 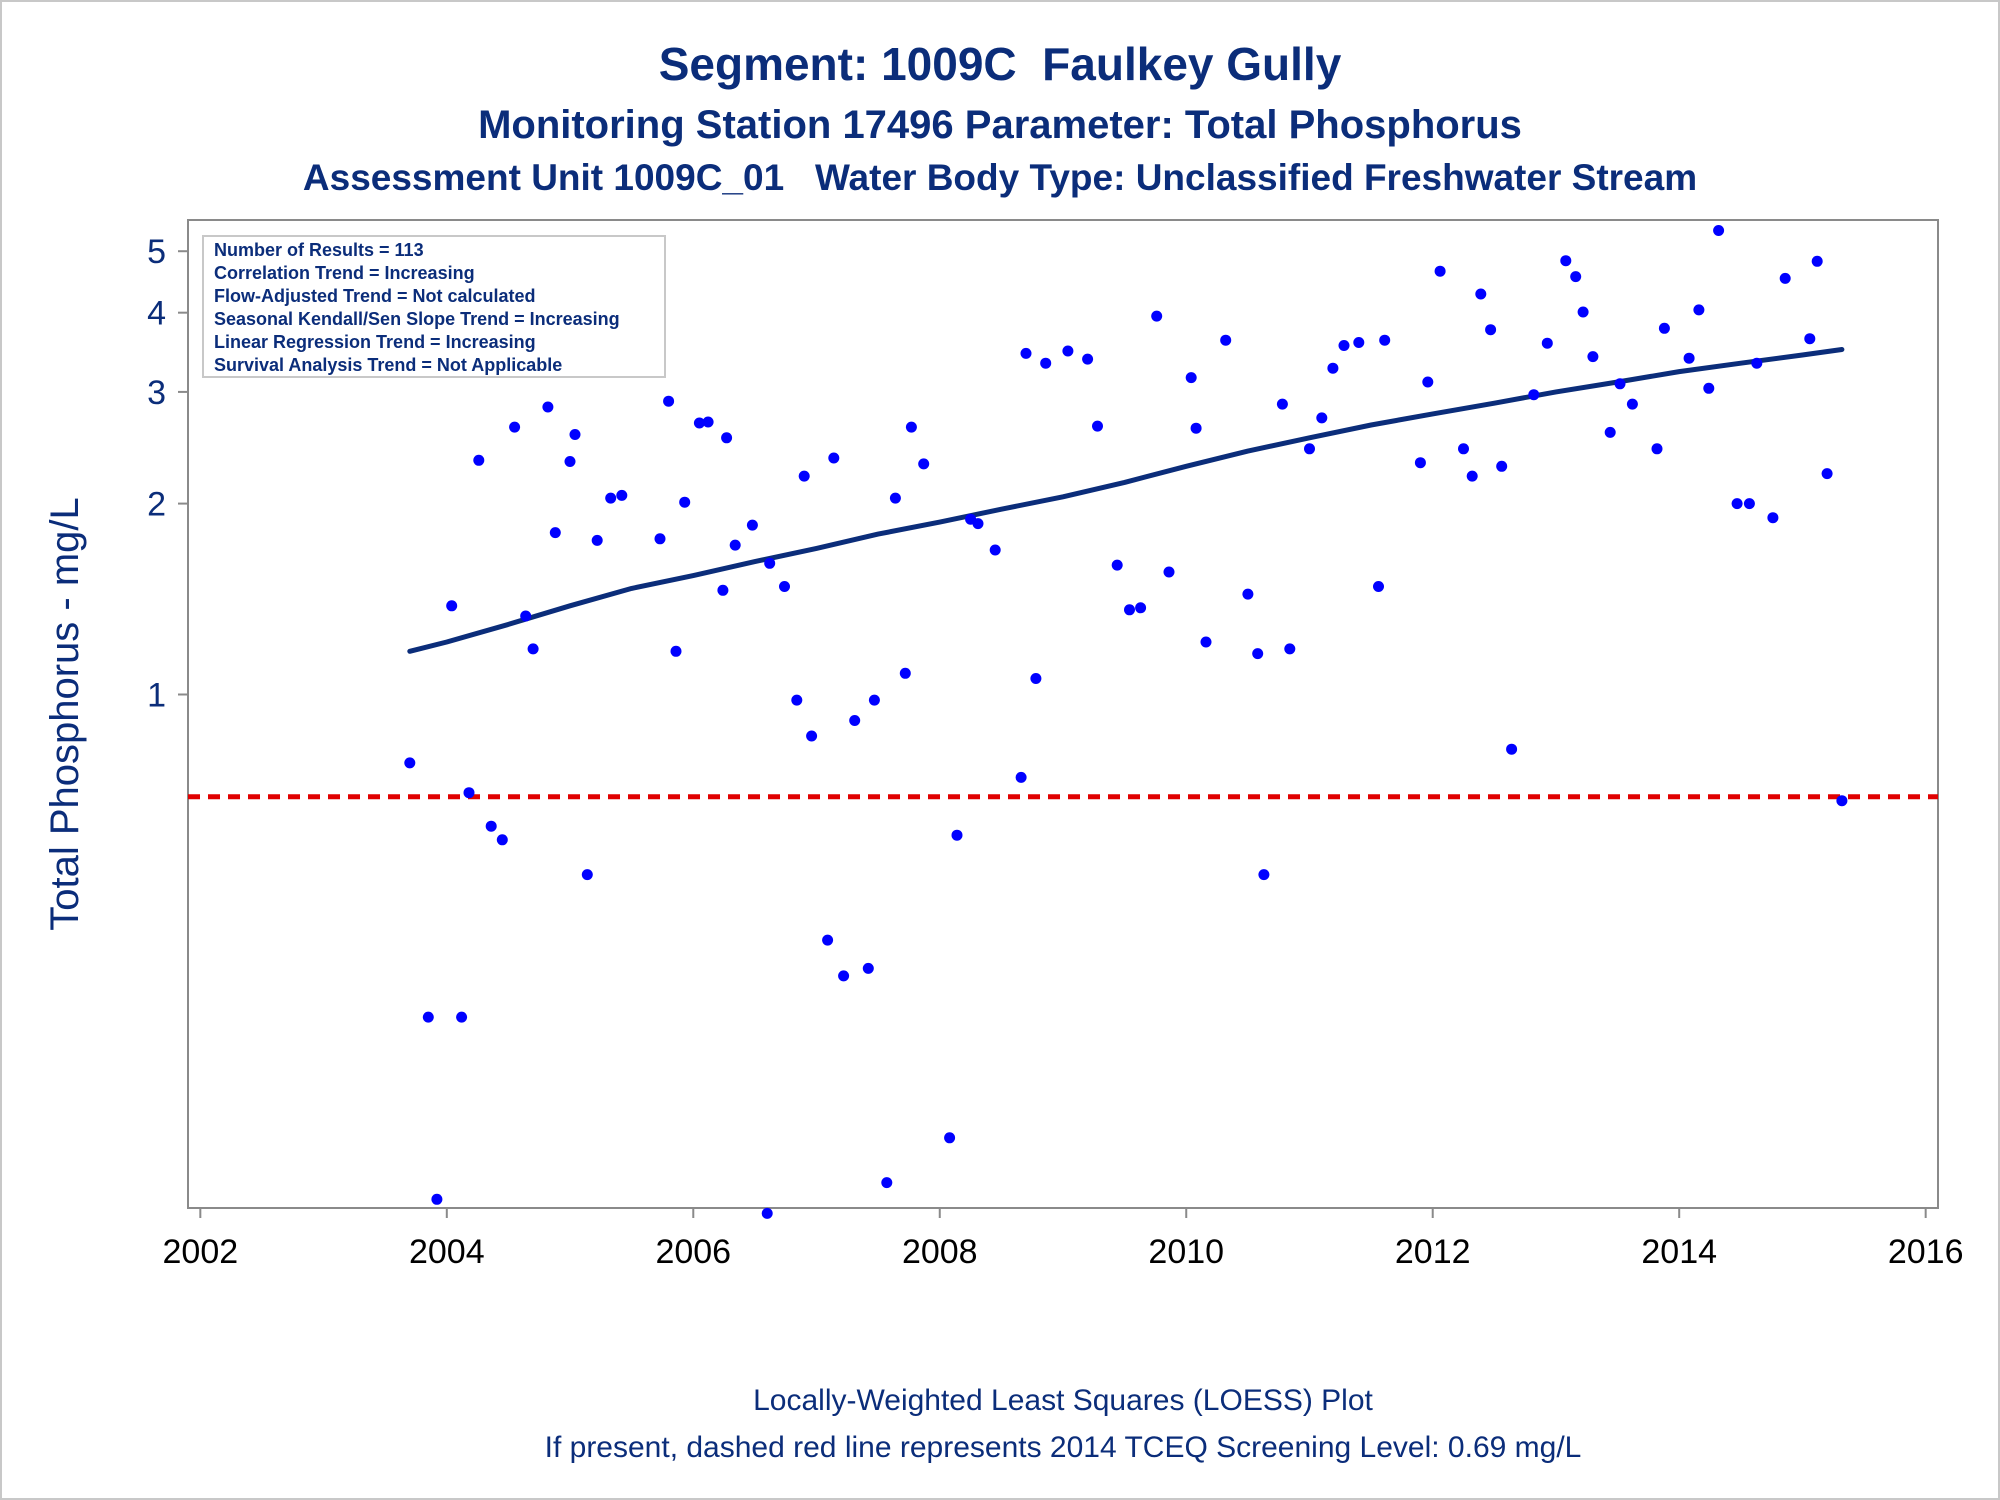 What do you see at coordinates (156, 252) in the screenshot?
I see `y-tick-label: 5` at bounding box center [156, 252].